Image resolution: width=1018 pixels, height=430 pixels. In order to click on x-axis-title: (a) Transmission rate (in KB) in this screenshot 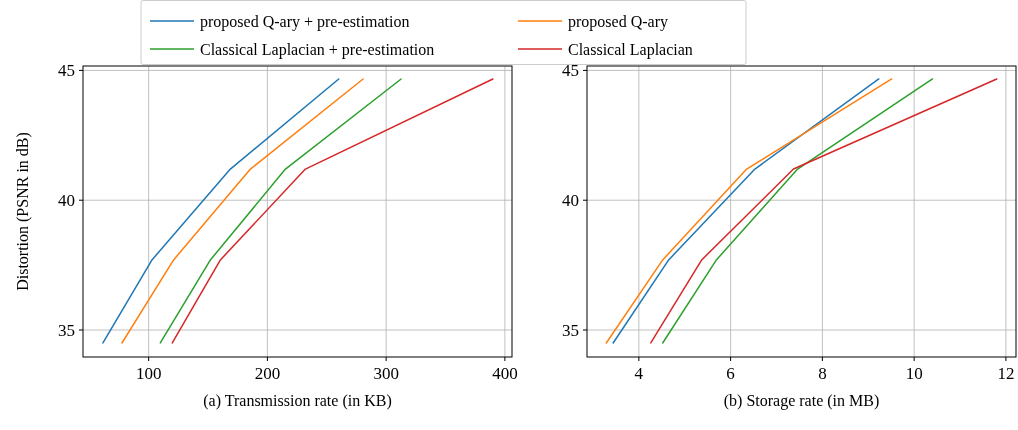, I will do `click(297, 401)`.